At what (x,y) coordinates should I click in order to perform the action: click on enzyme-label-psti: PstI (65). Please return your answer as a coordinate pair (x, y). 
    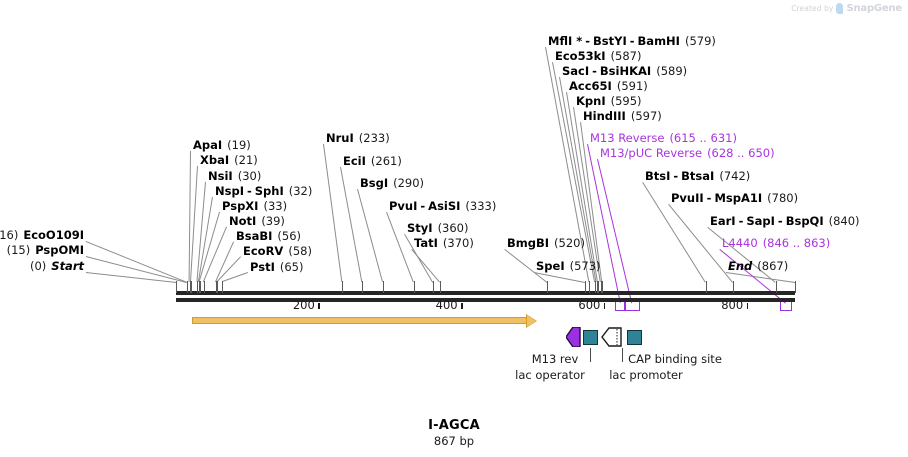
    Looking at the image, I should click on (276, 267).